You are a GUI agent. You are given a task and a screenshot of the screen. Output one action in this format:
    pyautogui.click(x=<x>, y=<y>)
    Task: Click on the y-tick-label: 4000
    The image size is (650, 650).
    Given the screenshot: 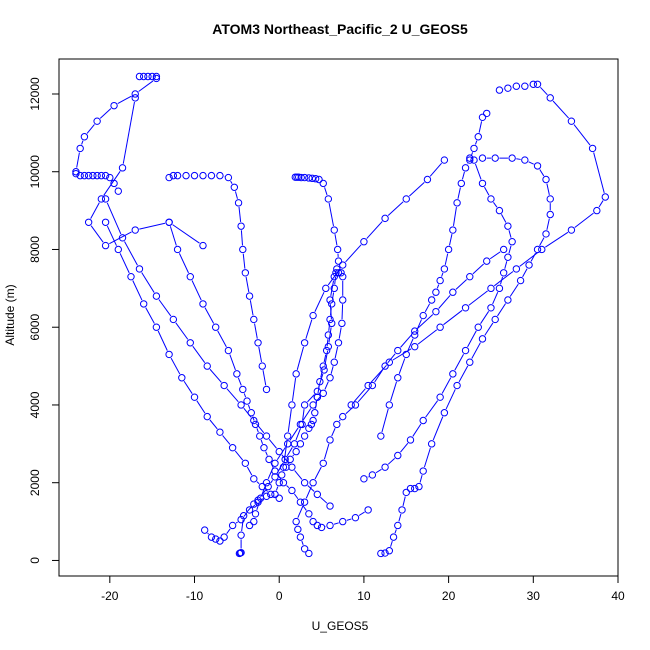 What is the action you would take?
    pyautogui.click(x=35, y=404)
    